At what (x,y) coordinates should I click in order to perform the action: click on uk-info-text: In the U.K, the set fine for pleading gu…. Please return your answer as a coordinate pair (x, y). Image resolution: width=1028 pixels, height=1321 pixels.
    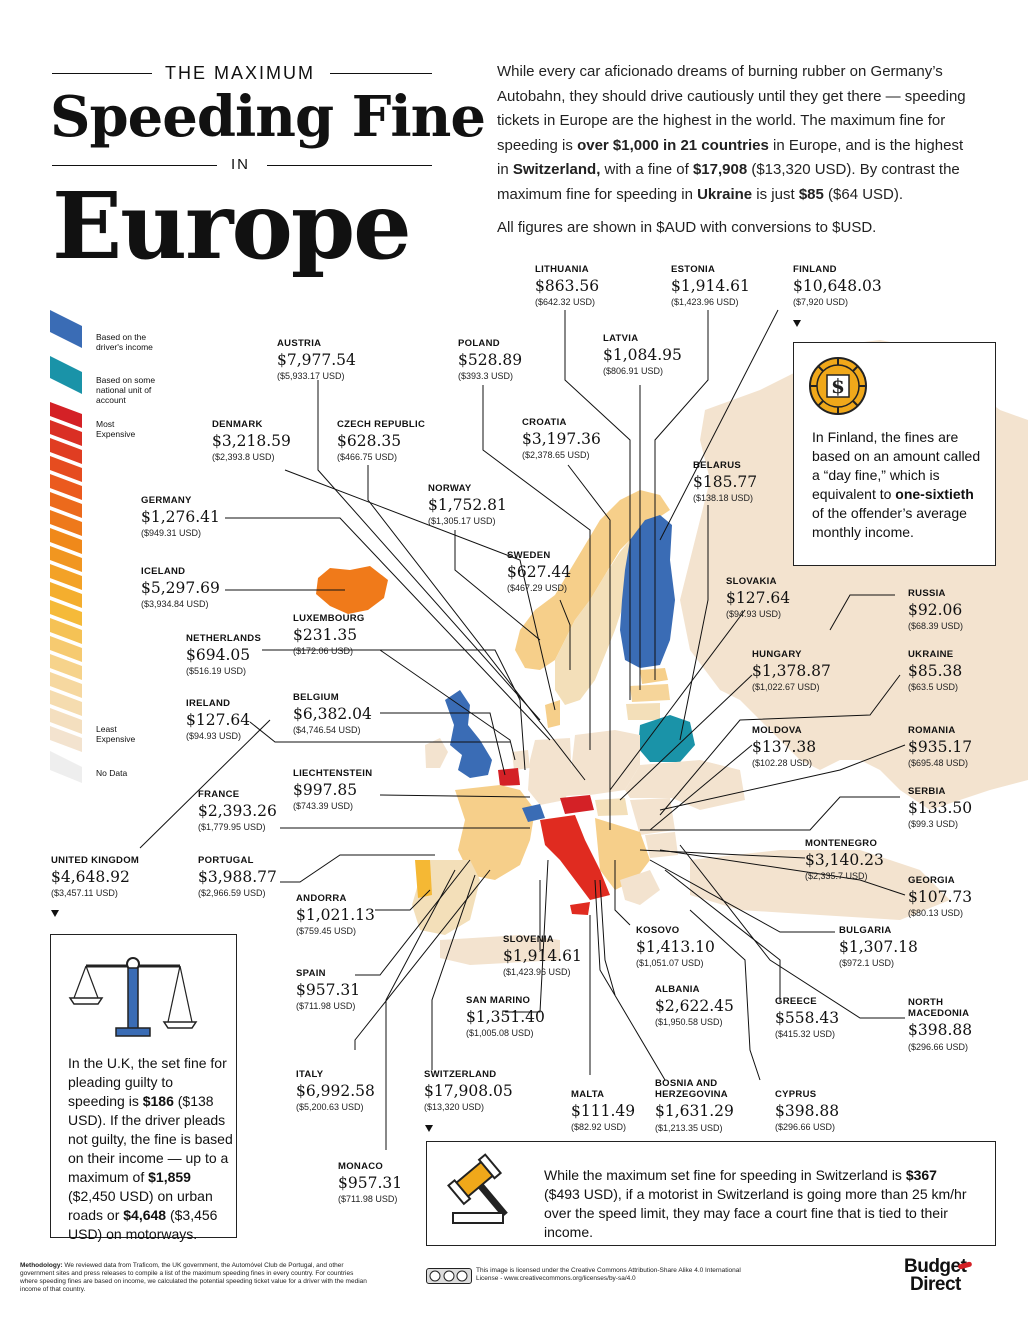
    Looking at the image, I should click on (150, 1148).